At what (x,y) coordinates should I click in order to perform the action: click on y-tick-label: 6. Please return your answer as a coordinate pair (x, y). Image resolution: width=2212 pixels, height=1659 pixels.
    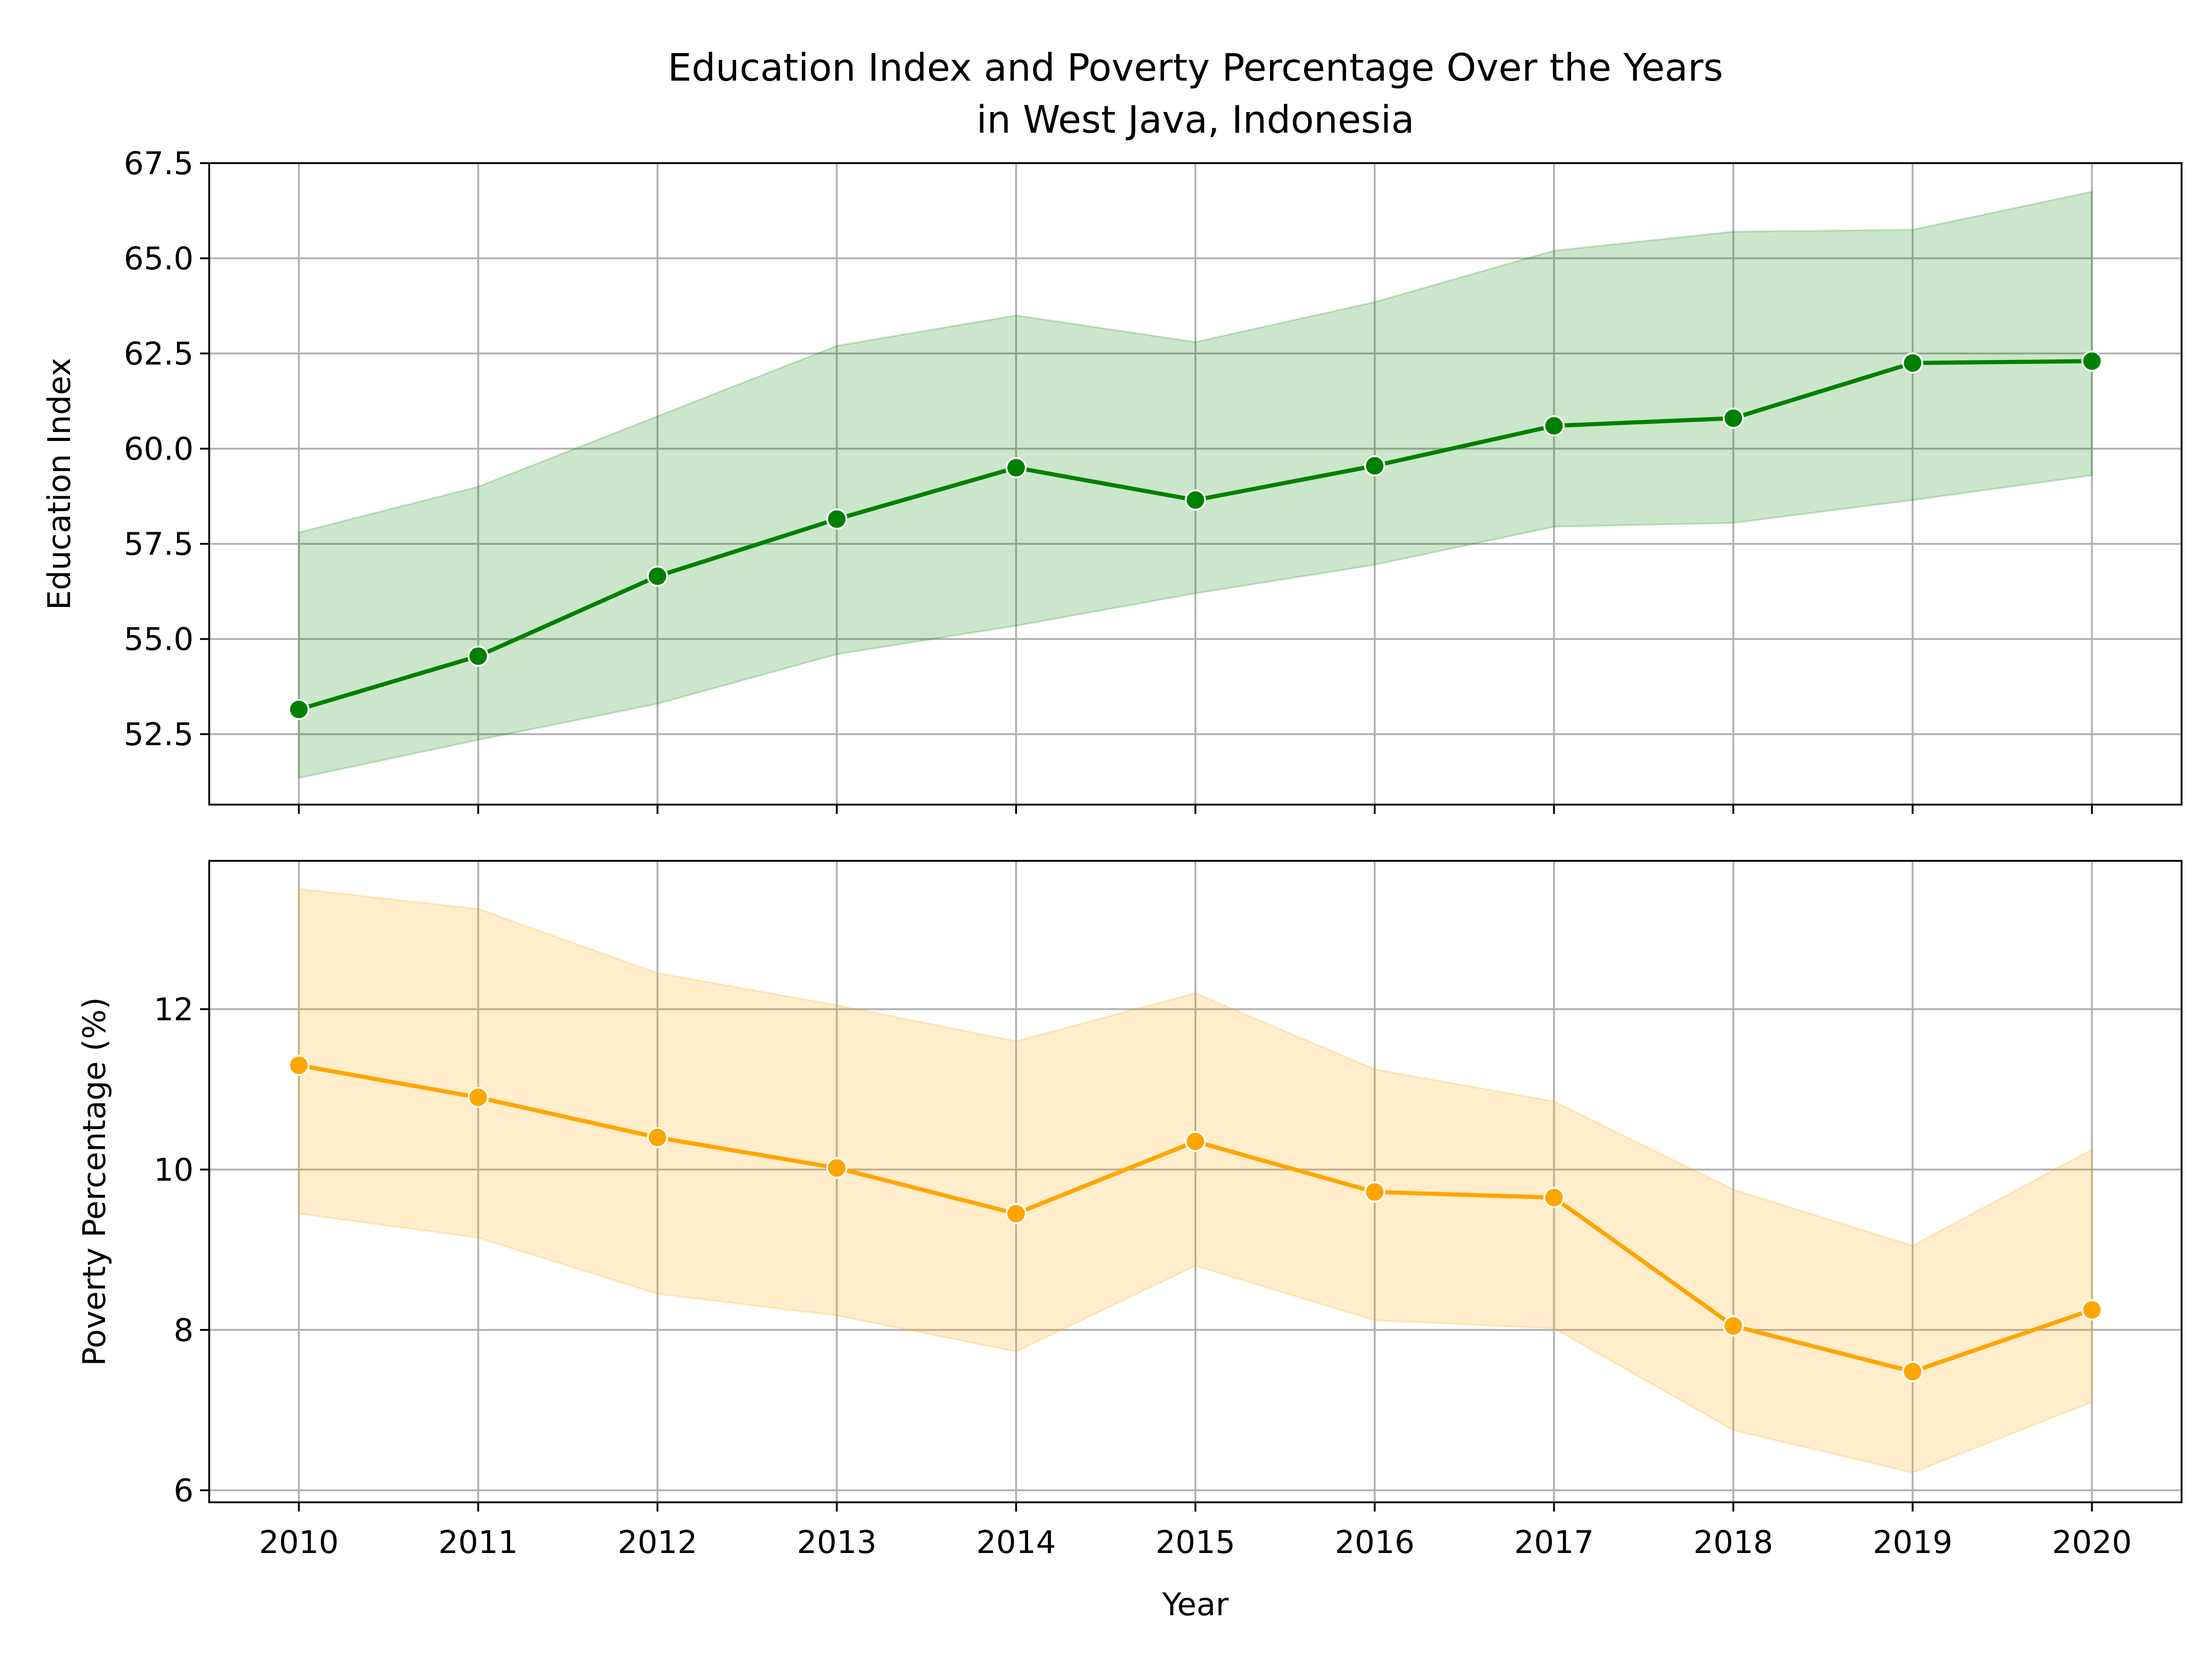
    Looking at the image, I should click on (184, 1491).